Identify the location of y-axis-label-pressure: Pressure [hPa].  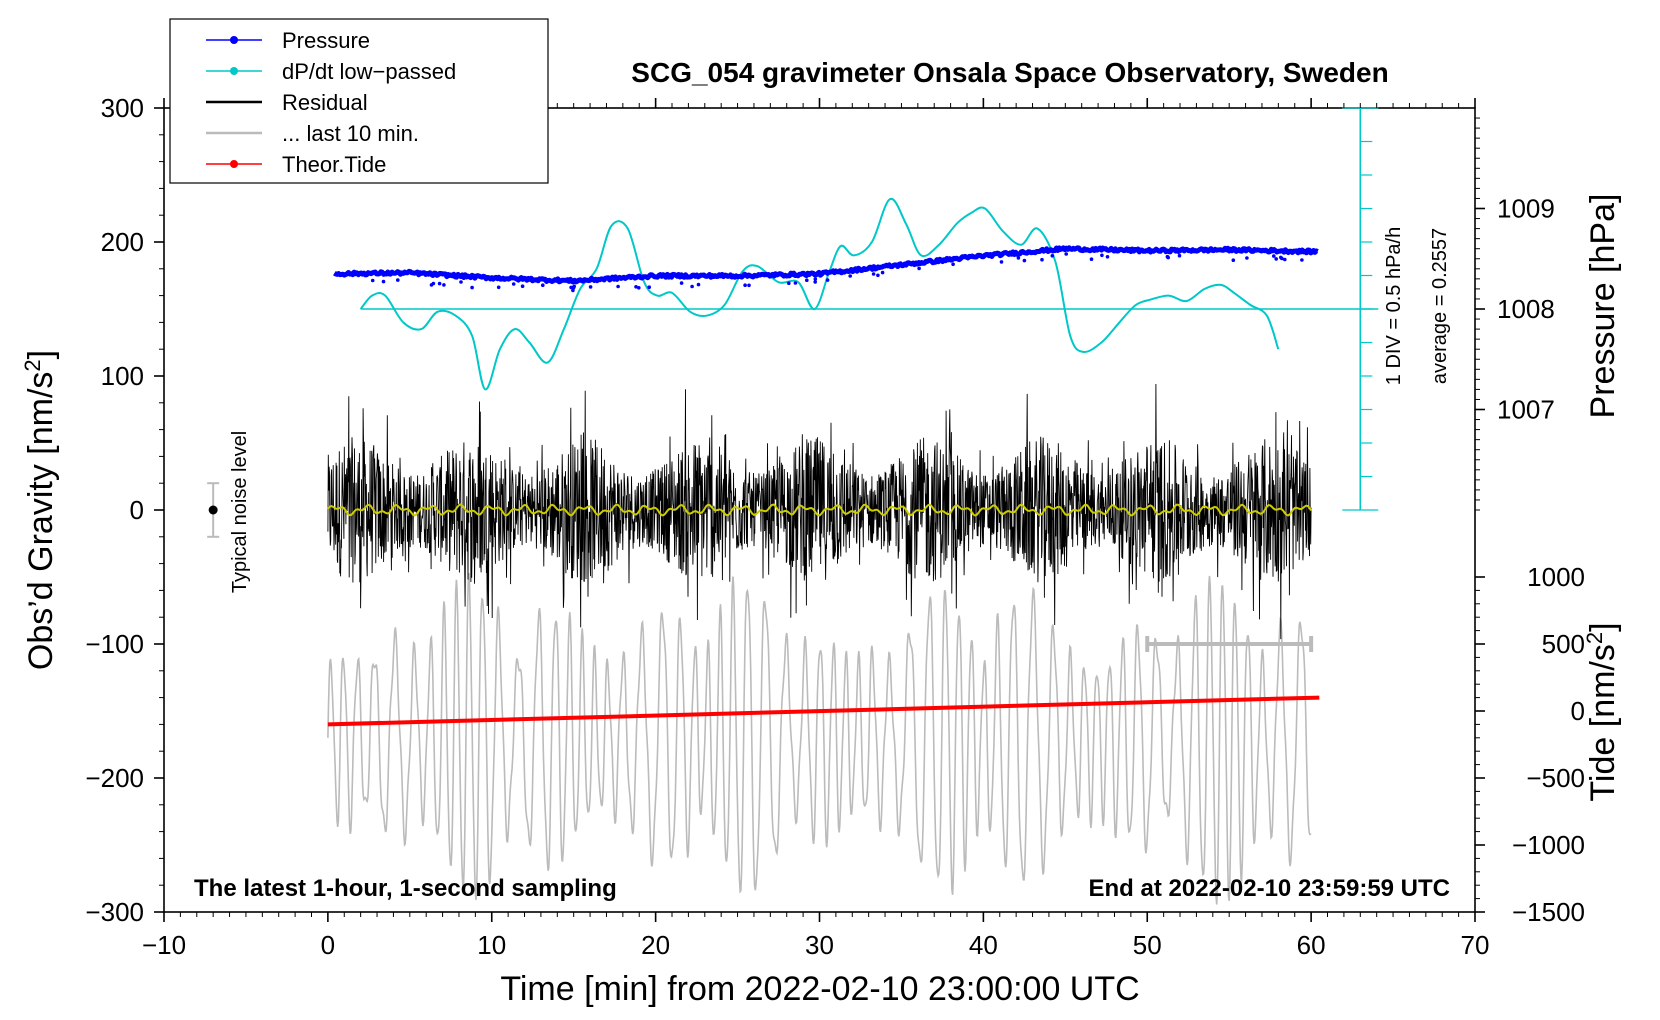
(1603, 306).